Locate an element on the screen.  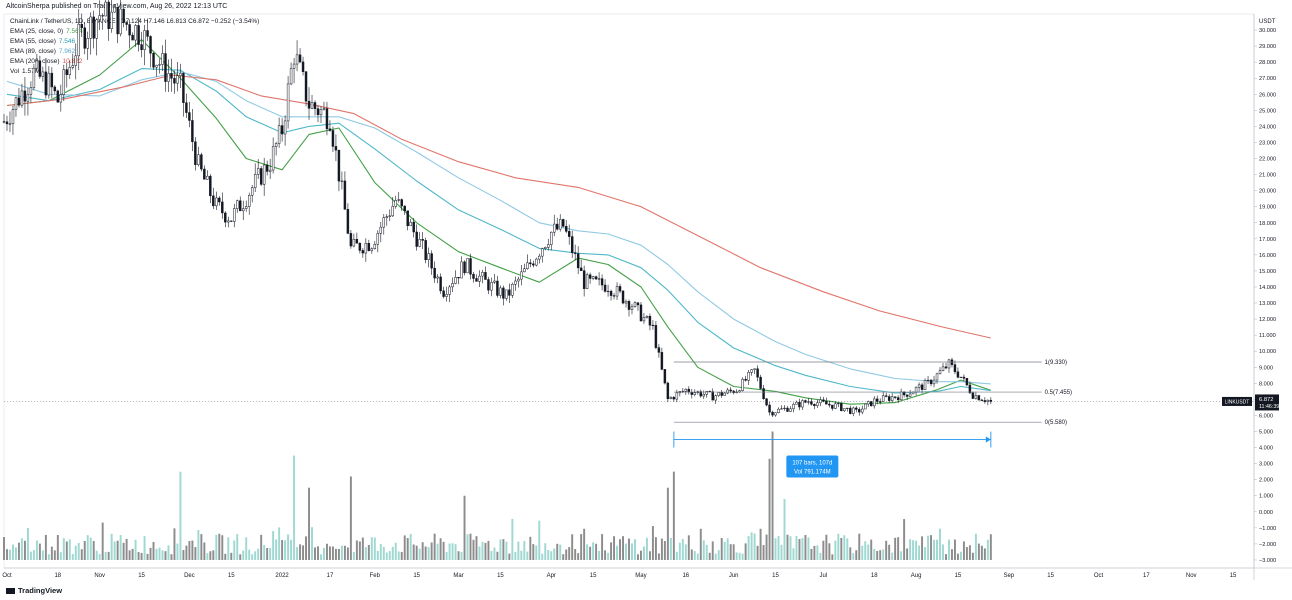
price-tick-label: 19.000 is located at coordinates (1267, 208).